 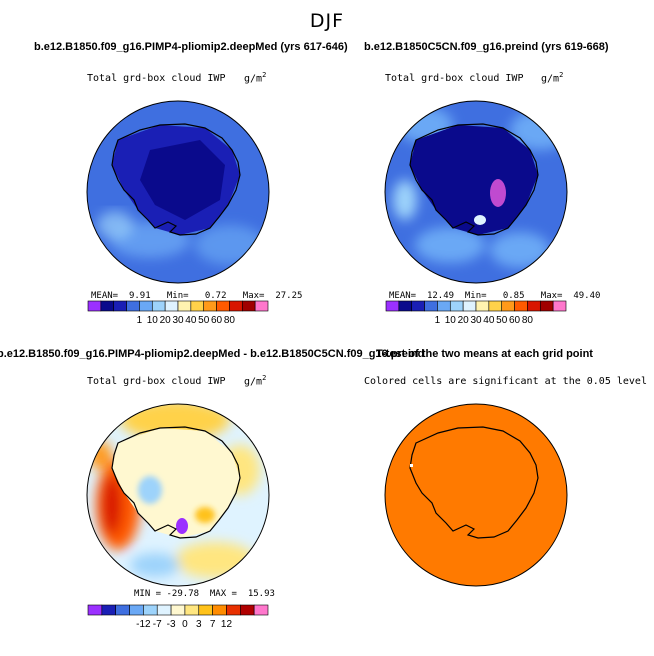 I want to click on panel2-subtitle: Total grd-box cloud IWP, so click(x=454, y=78).